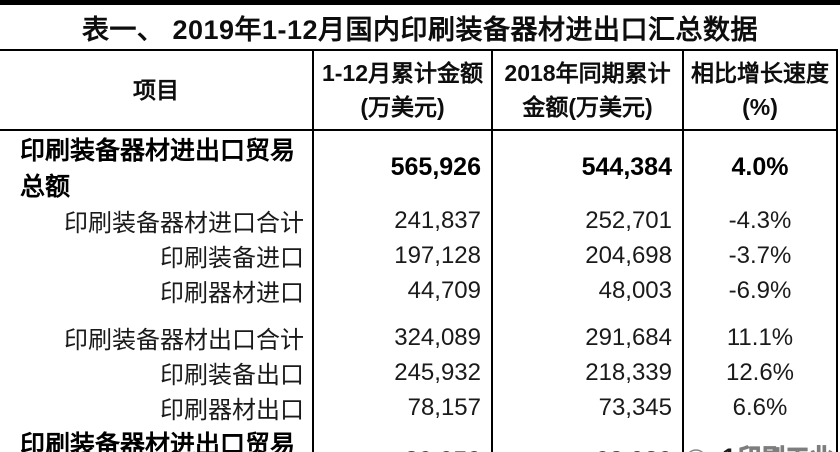 The width and height of the screenshot is (840, 452). I want to click on row-item-label: 印刷装备器材进出口贸易总额, so click(158, 169).